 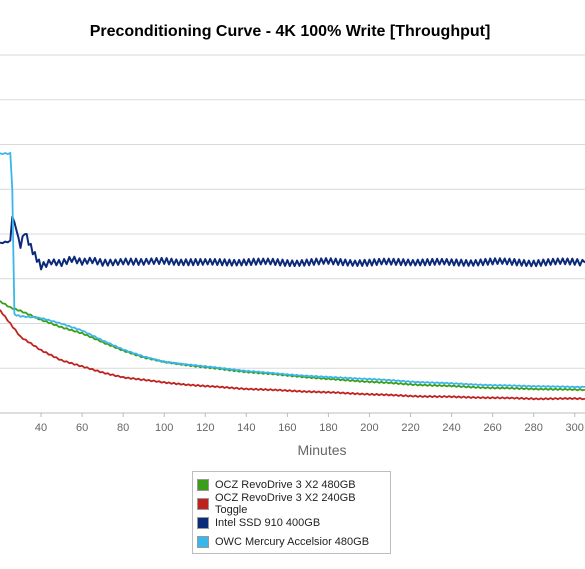 I want to click on x-tick-label: 140, so click(x=246, y=428).